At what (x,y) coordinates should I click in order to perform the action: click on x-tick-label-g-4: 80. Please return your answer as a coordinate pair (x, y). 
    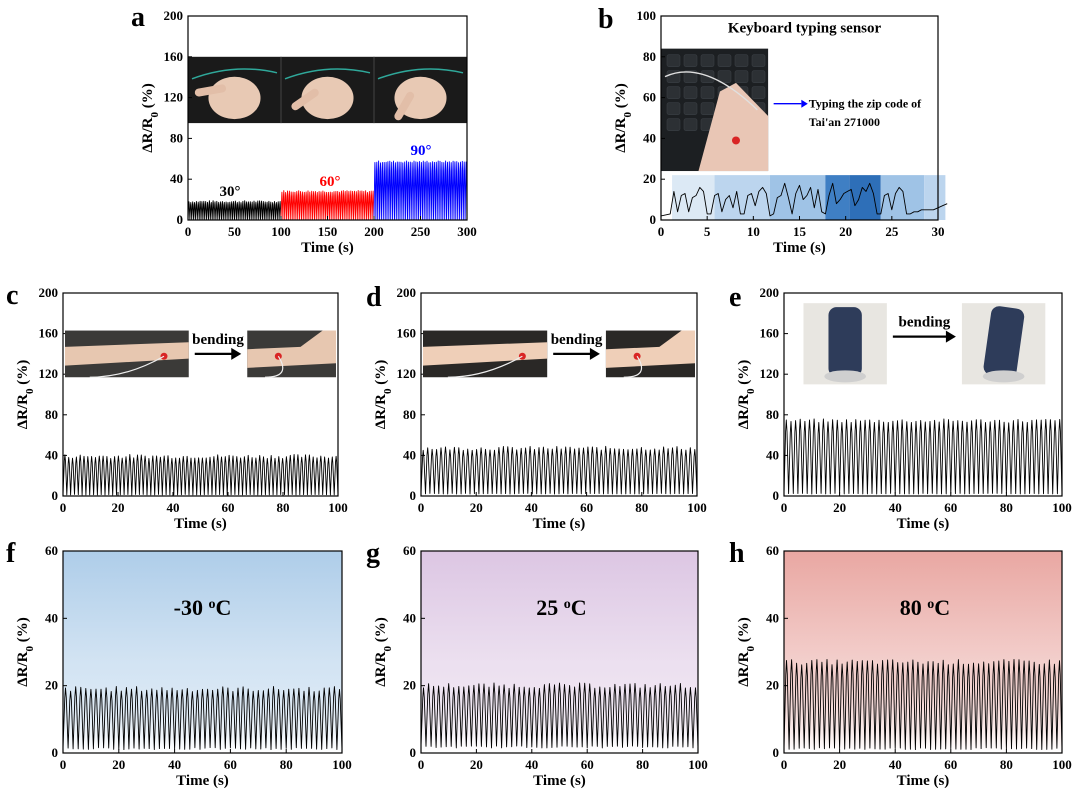
    Looking at the image, I should click on (642, 764).